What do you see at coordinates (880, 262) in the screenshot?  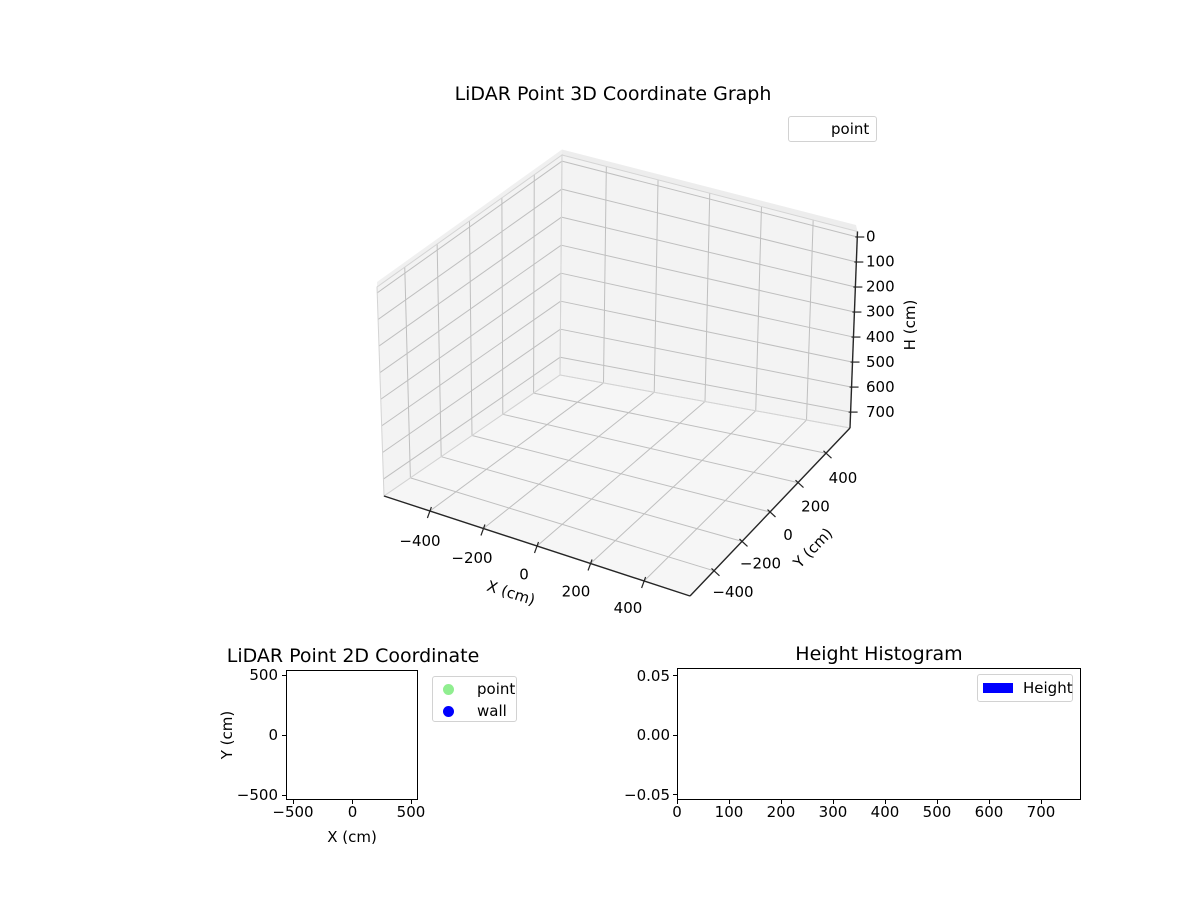 I see `z-tick-label-3d: 100` at bounding box center [880, 262].